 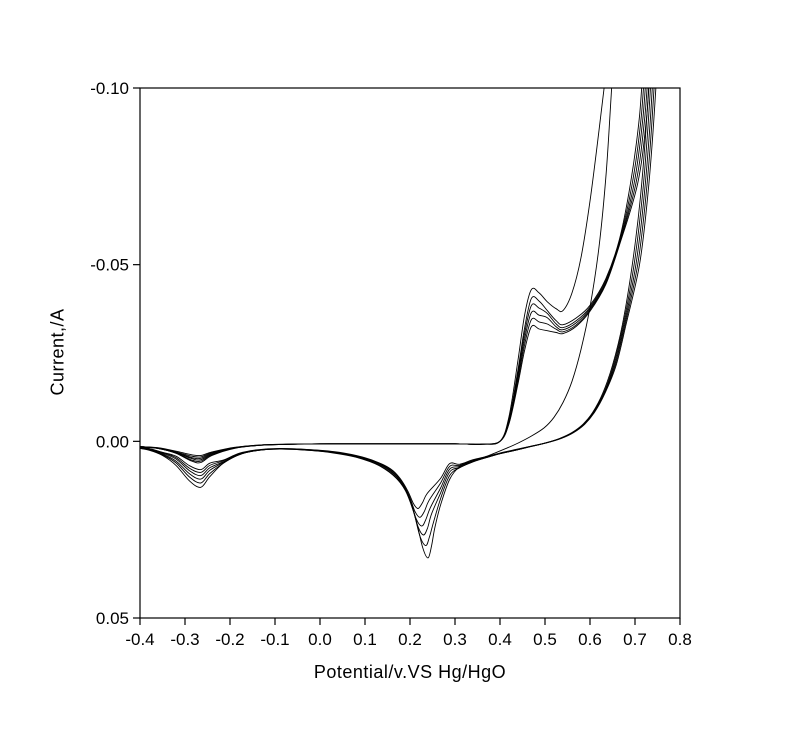 I want to click on y-axis-title-text: Current,/A, so click(x=57, y=352).